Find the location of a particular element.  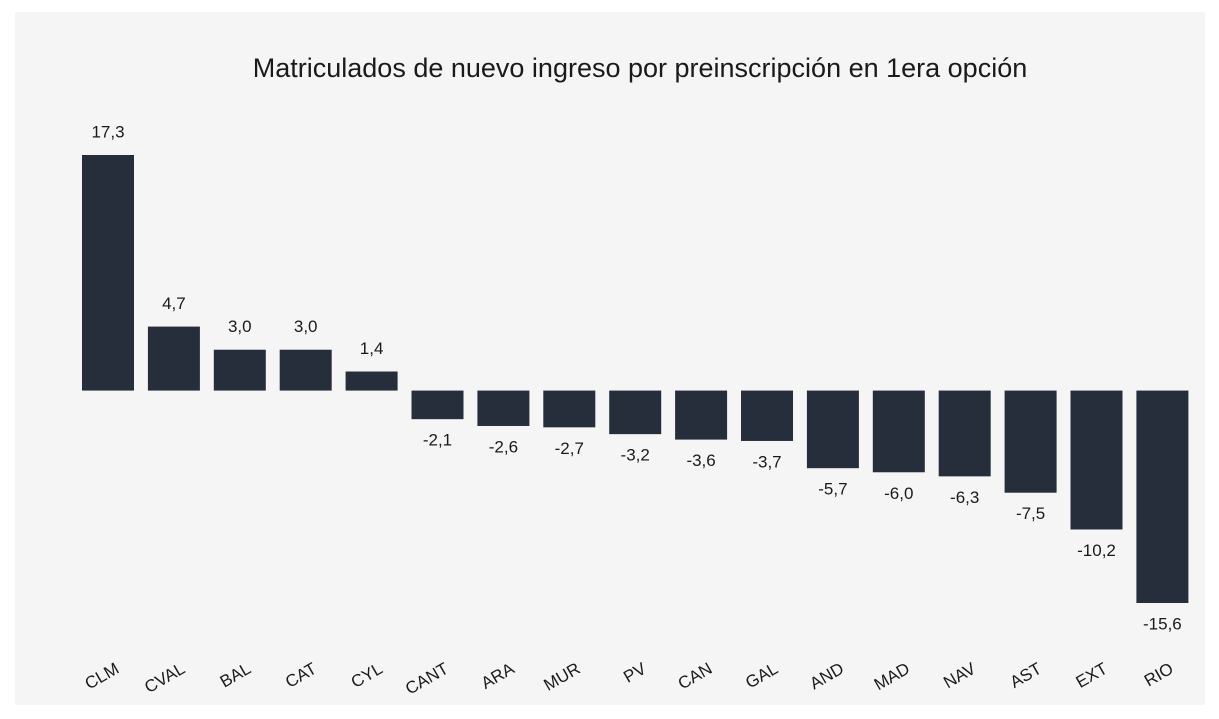

value-label: -6,3 is located at coordinates (964, 497).